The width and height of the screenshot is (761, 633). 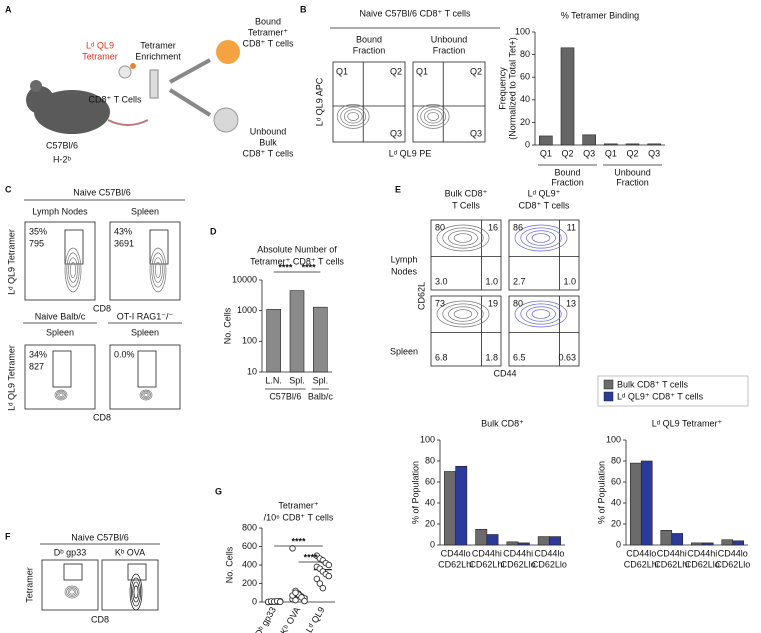 What do you see at coordinates (660, 396) in the screenshot?
I see `legend-entry: Lᵈ QL9⁺ CD8⁺ T cells` at bounding box center [660, 396].